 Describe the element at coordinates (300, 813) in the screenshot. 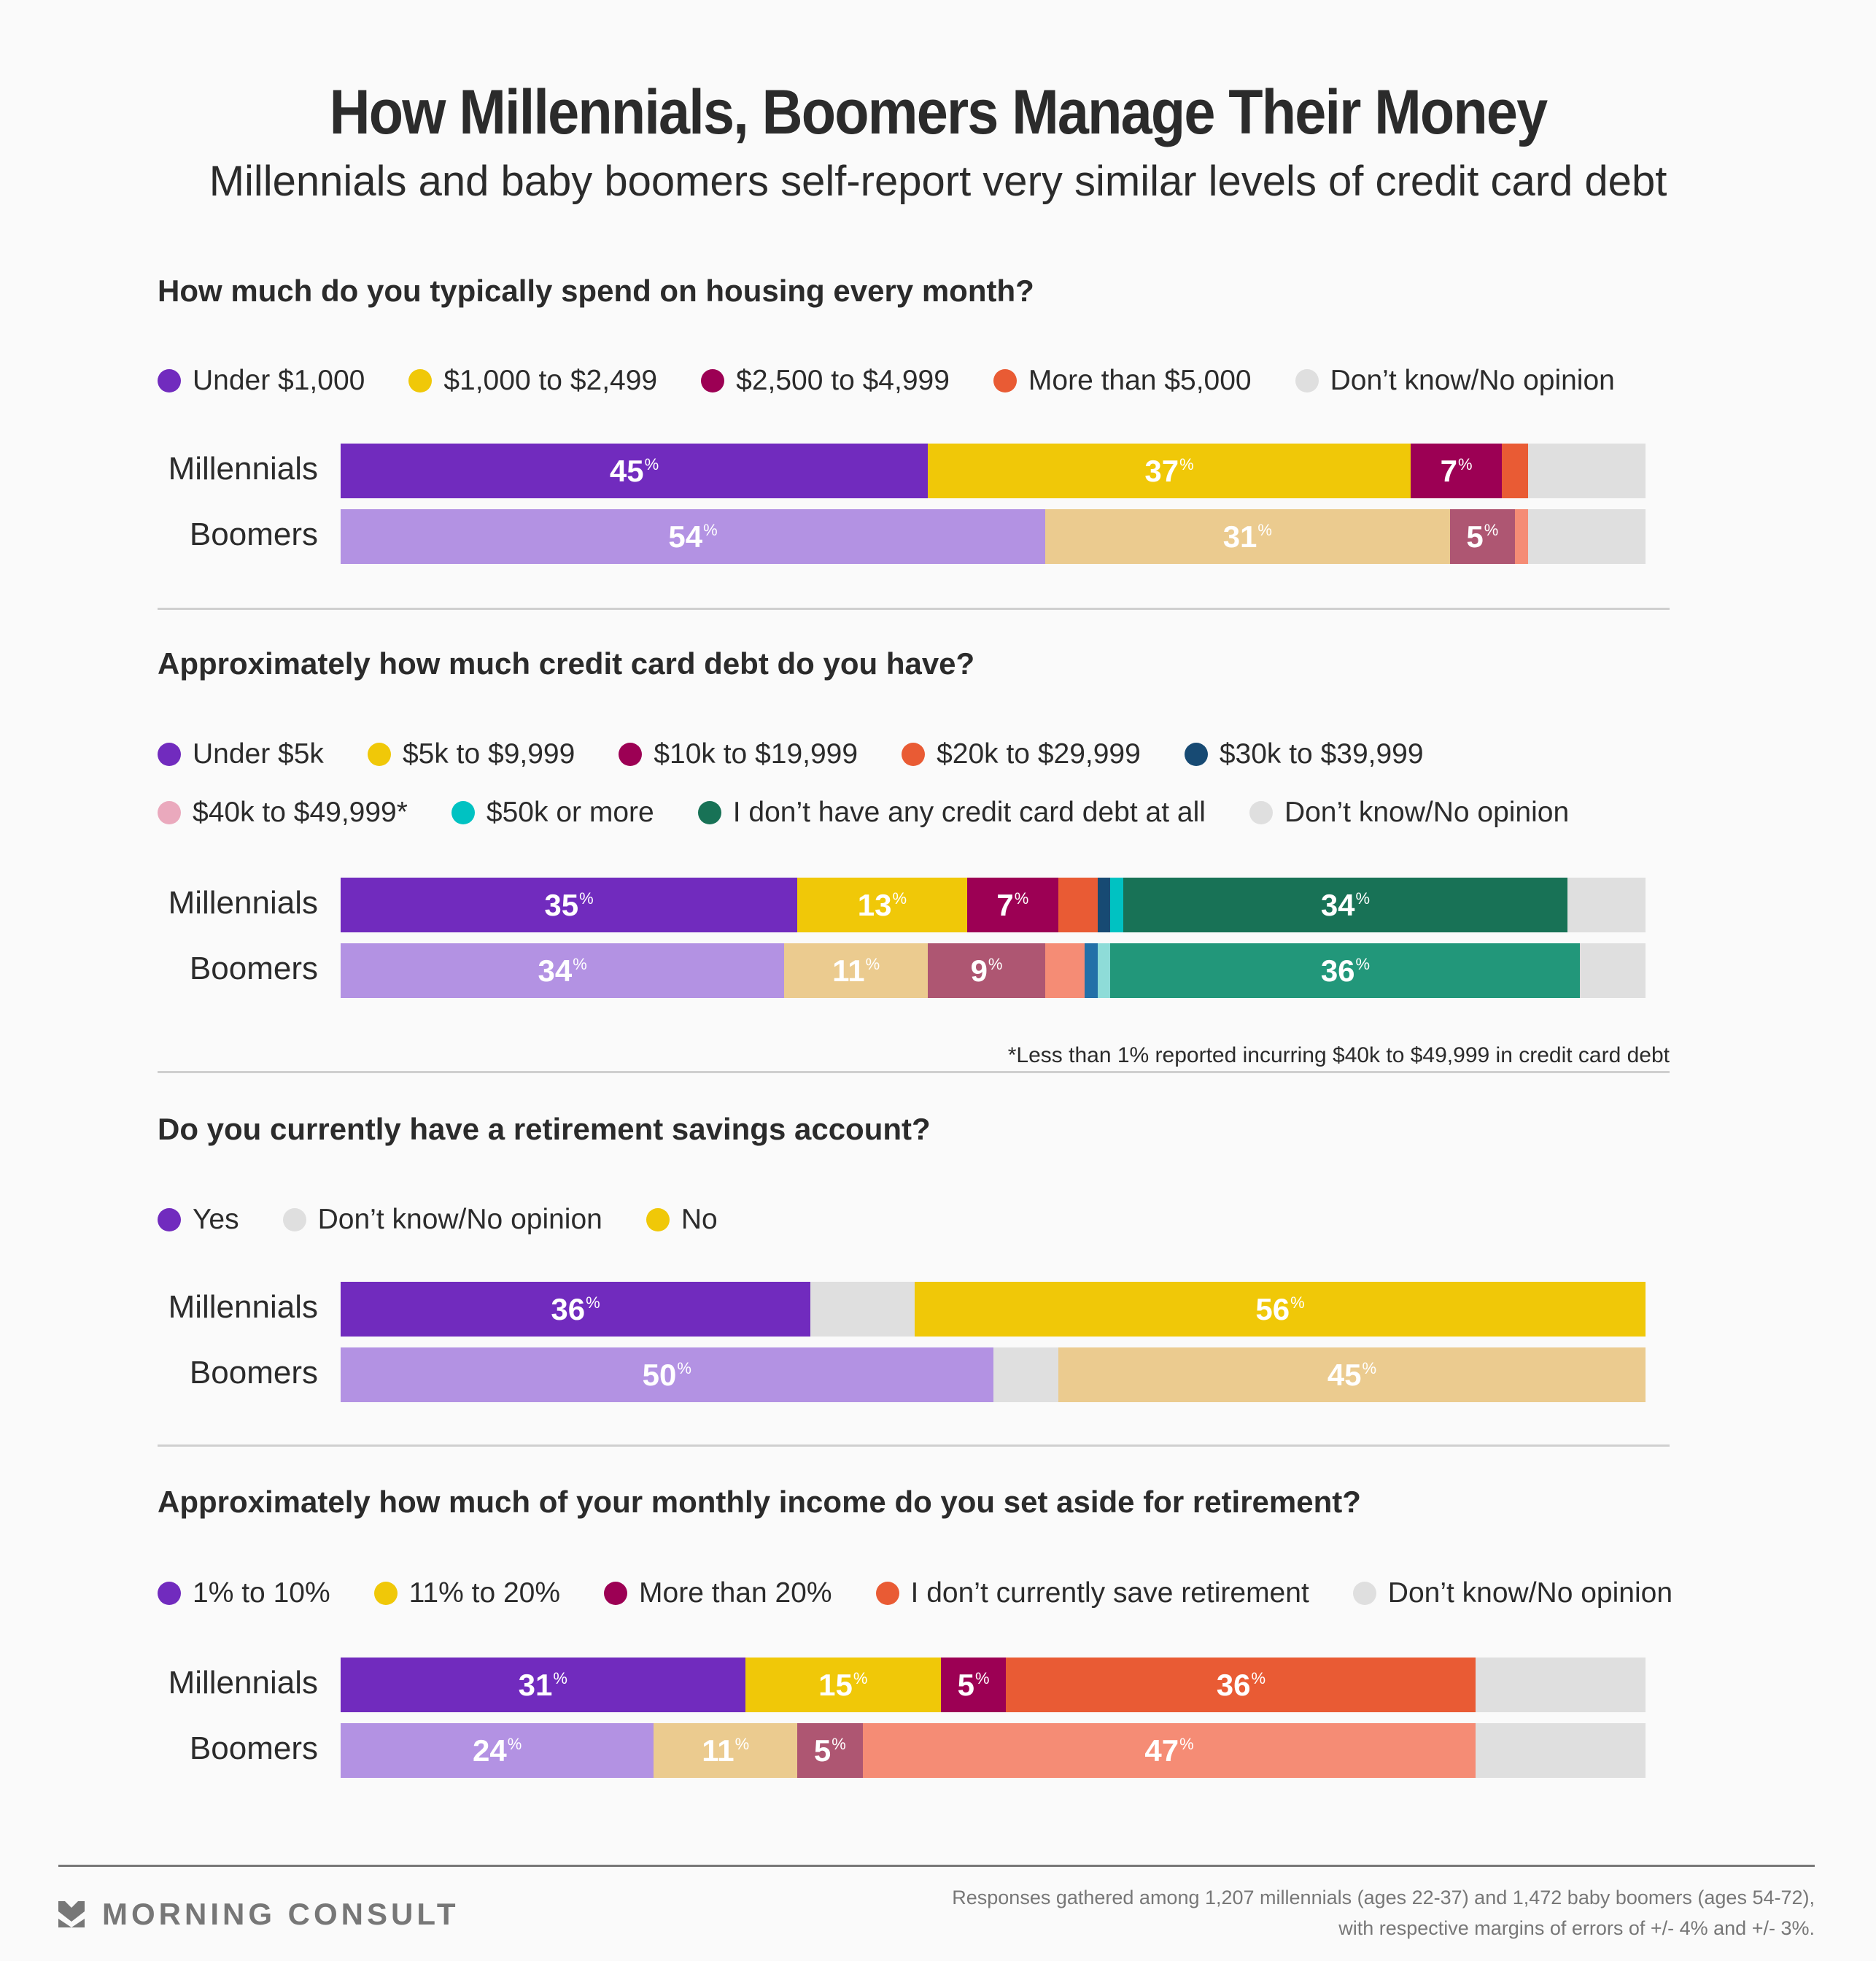

I see `legend-label: $40k to $49,999*` at that location.